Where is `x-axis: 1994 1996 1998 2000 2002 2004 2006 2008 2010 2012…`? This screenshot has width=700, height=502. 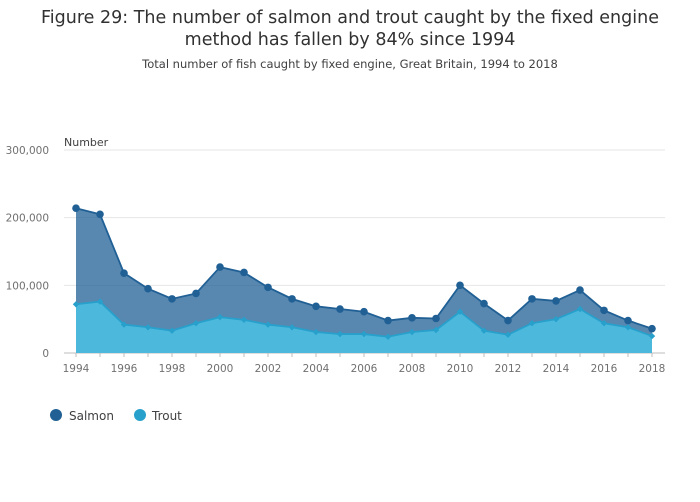 x-axis: 1994 1996 1998 2000 2002 2004 2006 2008 2010 2012… is located at coordinates (364, 364).